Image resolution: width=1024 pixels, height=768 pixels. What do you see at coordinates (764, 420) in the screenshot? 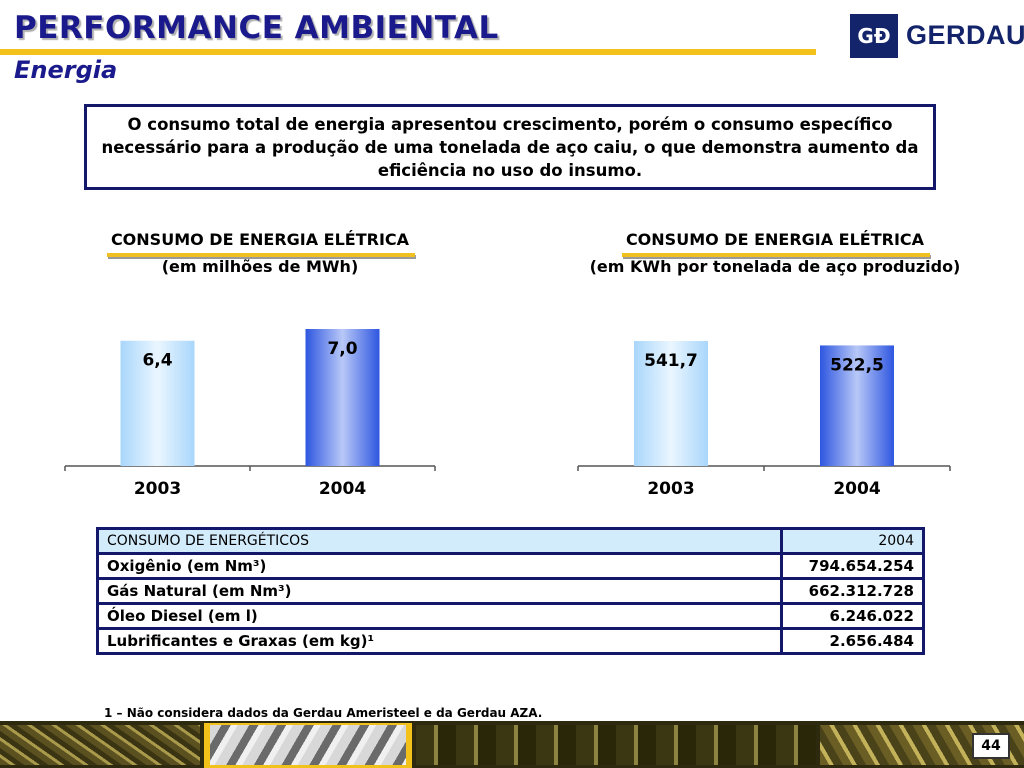
I see `chart2-svg: 541,7 2003 522,5 2004` at bounding box center [764, 420].